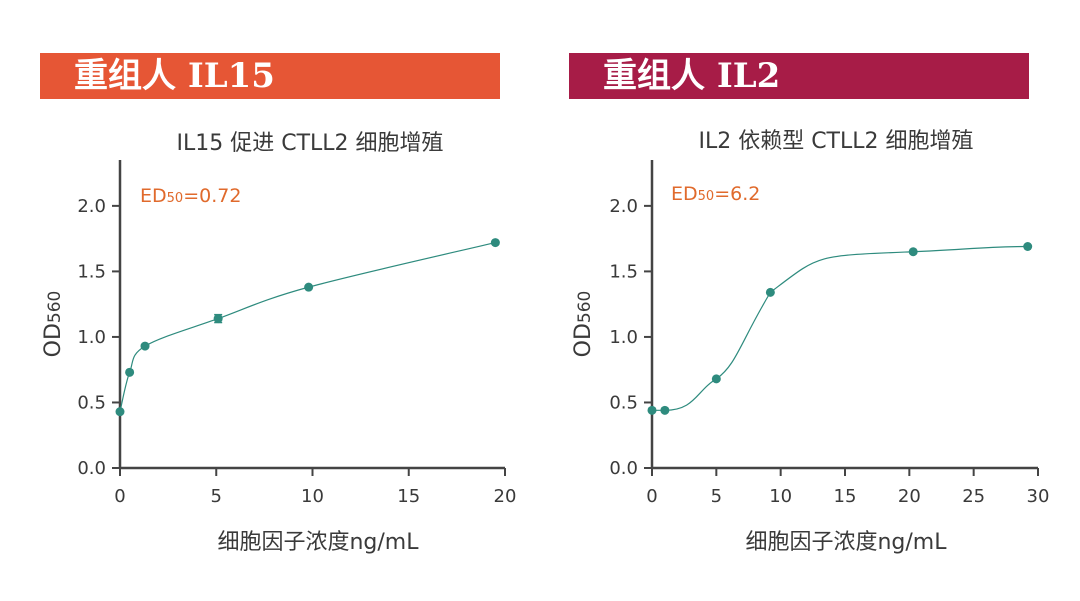 The image size is (1080, 601). What do you see at coordinates (190, 196) in the screenshot?
I see `ed50-label: ED50=0.72` at bounding box center [190, 196].